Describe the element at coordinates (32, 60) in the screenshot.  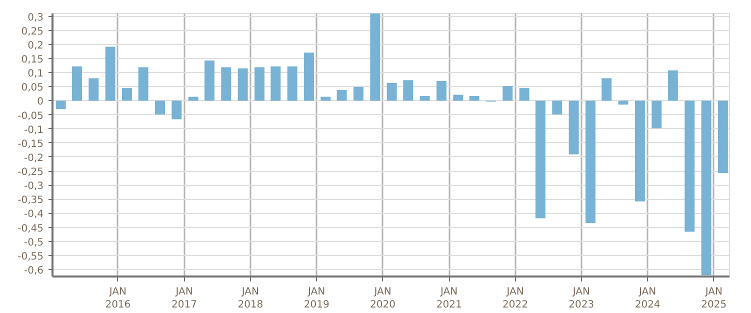
I see `y-tick-label: 0,15` at that location.